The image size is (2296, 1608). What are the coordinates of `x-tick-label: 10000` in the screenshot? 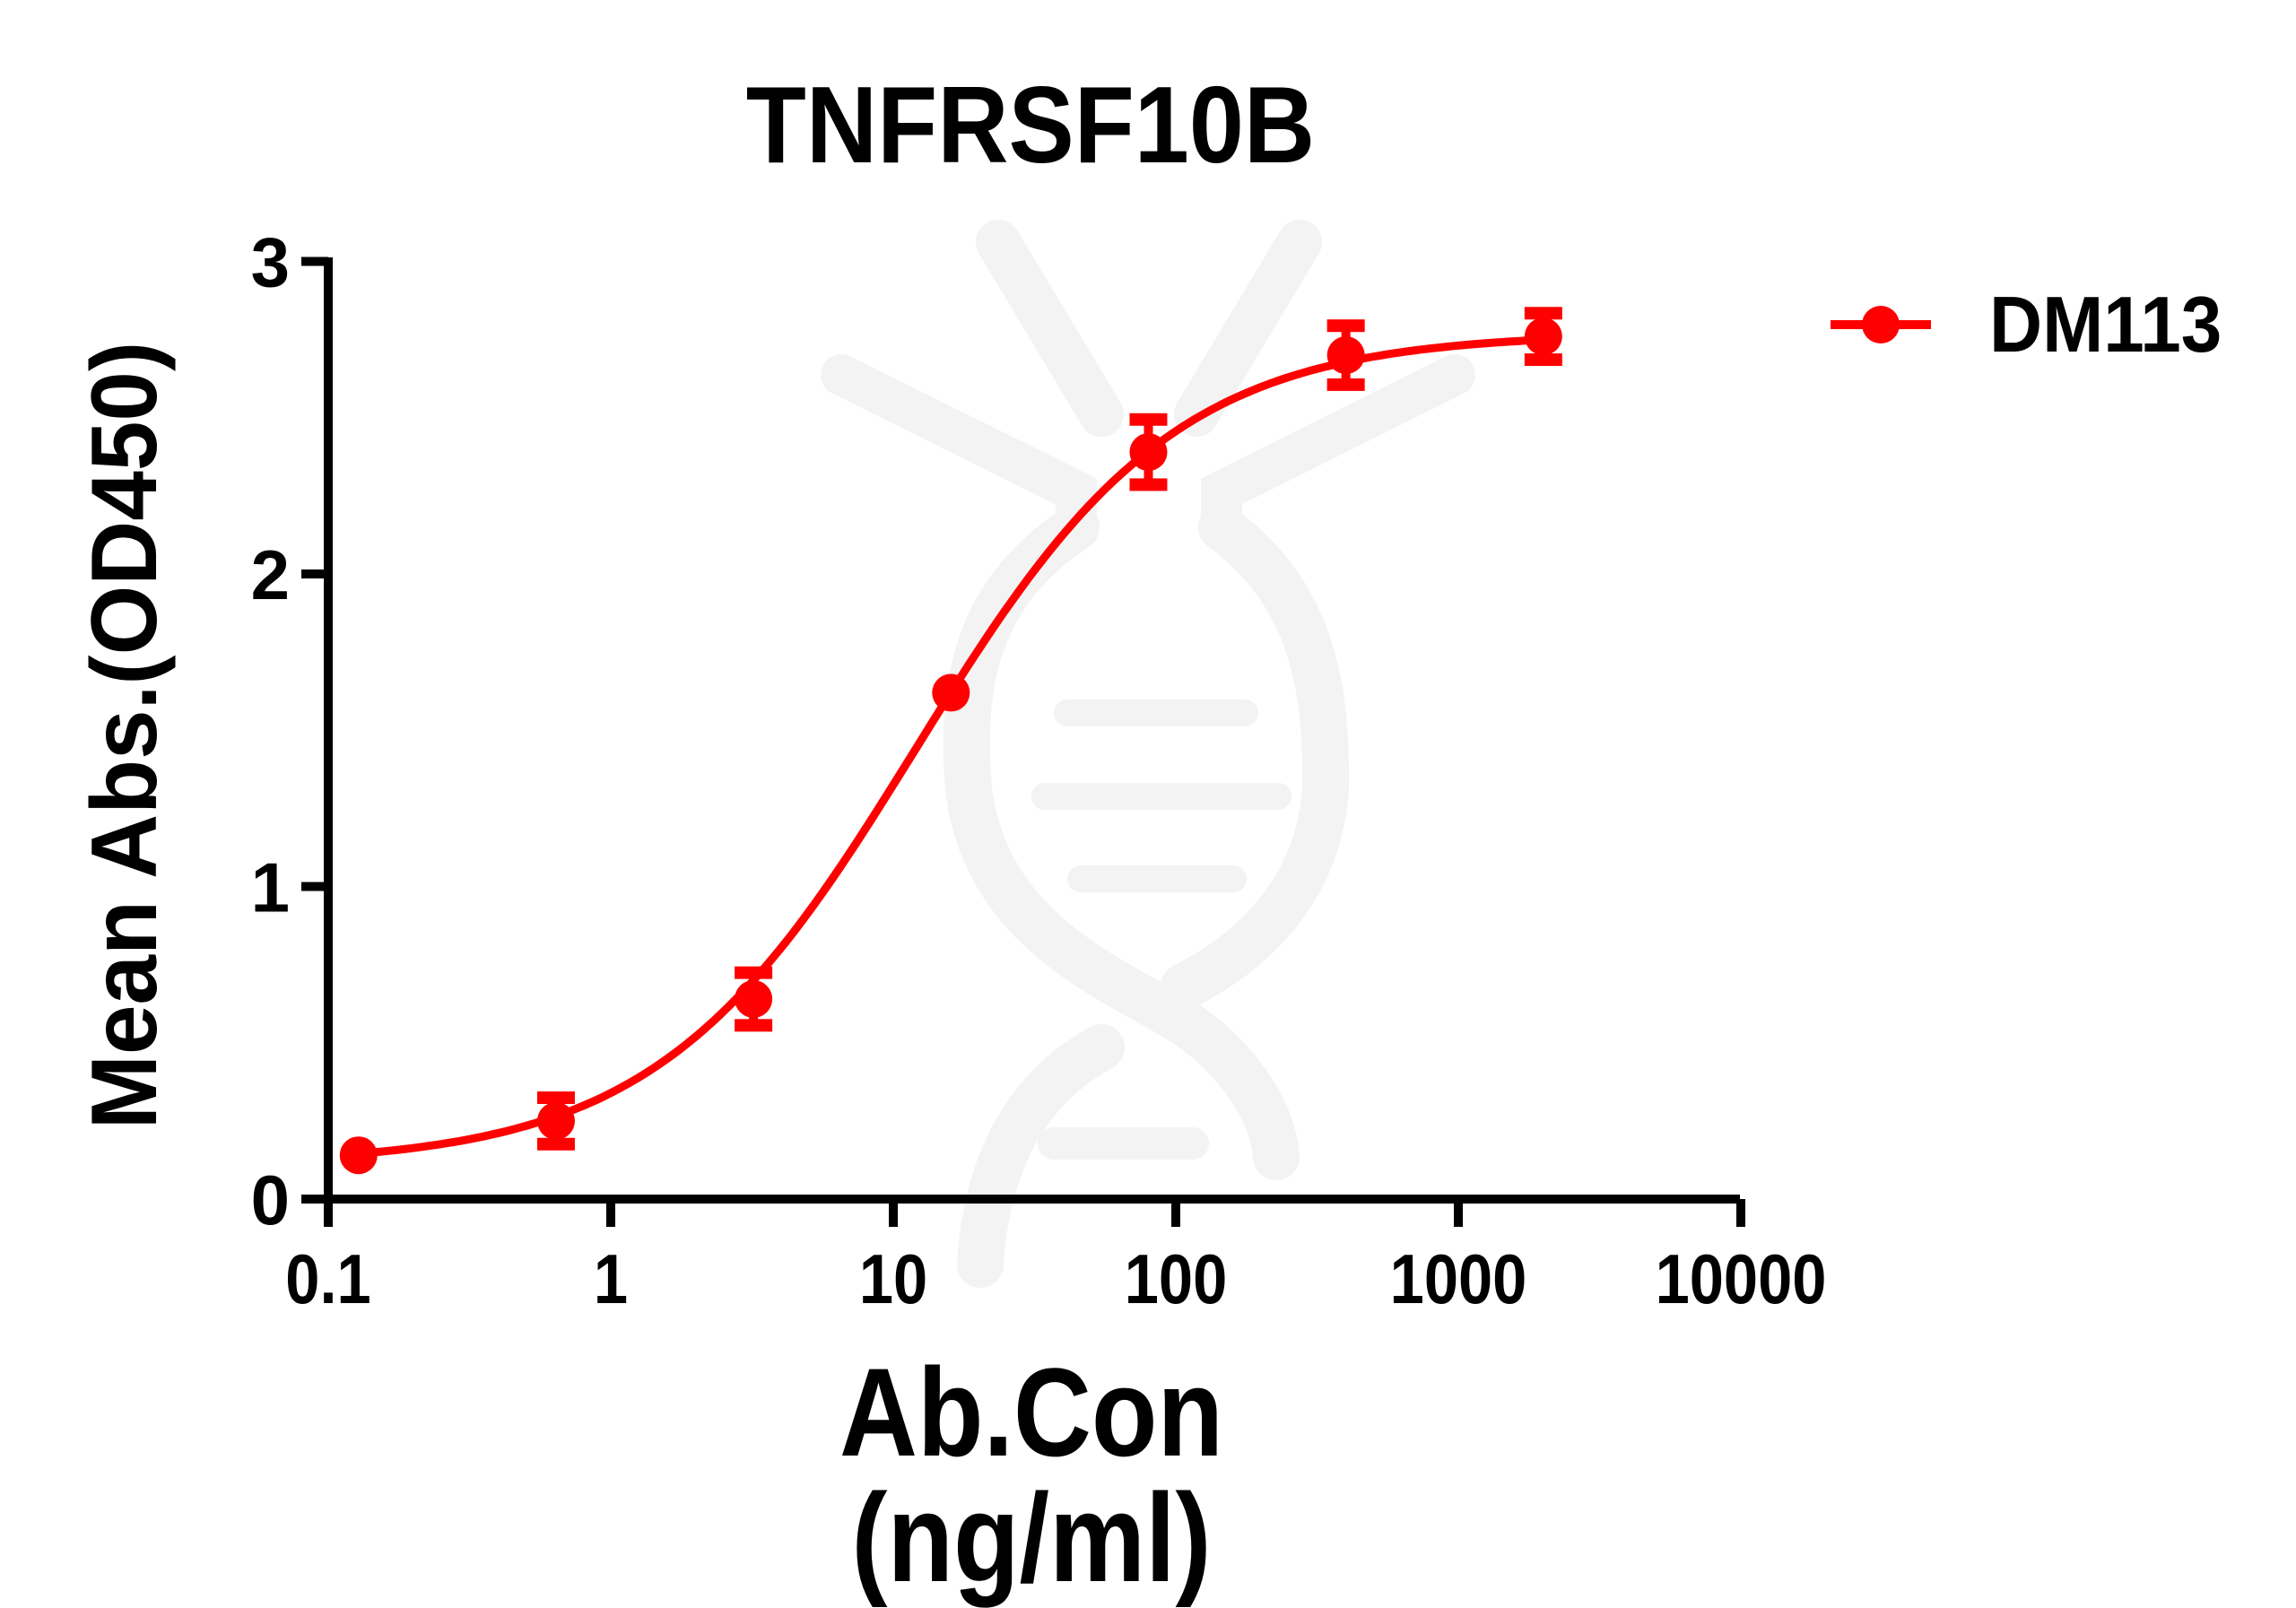 It's located at (1741, 1279).